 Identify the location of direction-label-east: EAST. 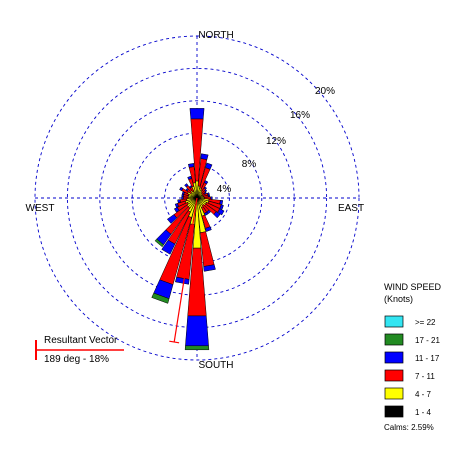
(351, 208).